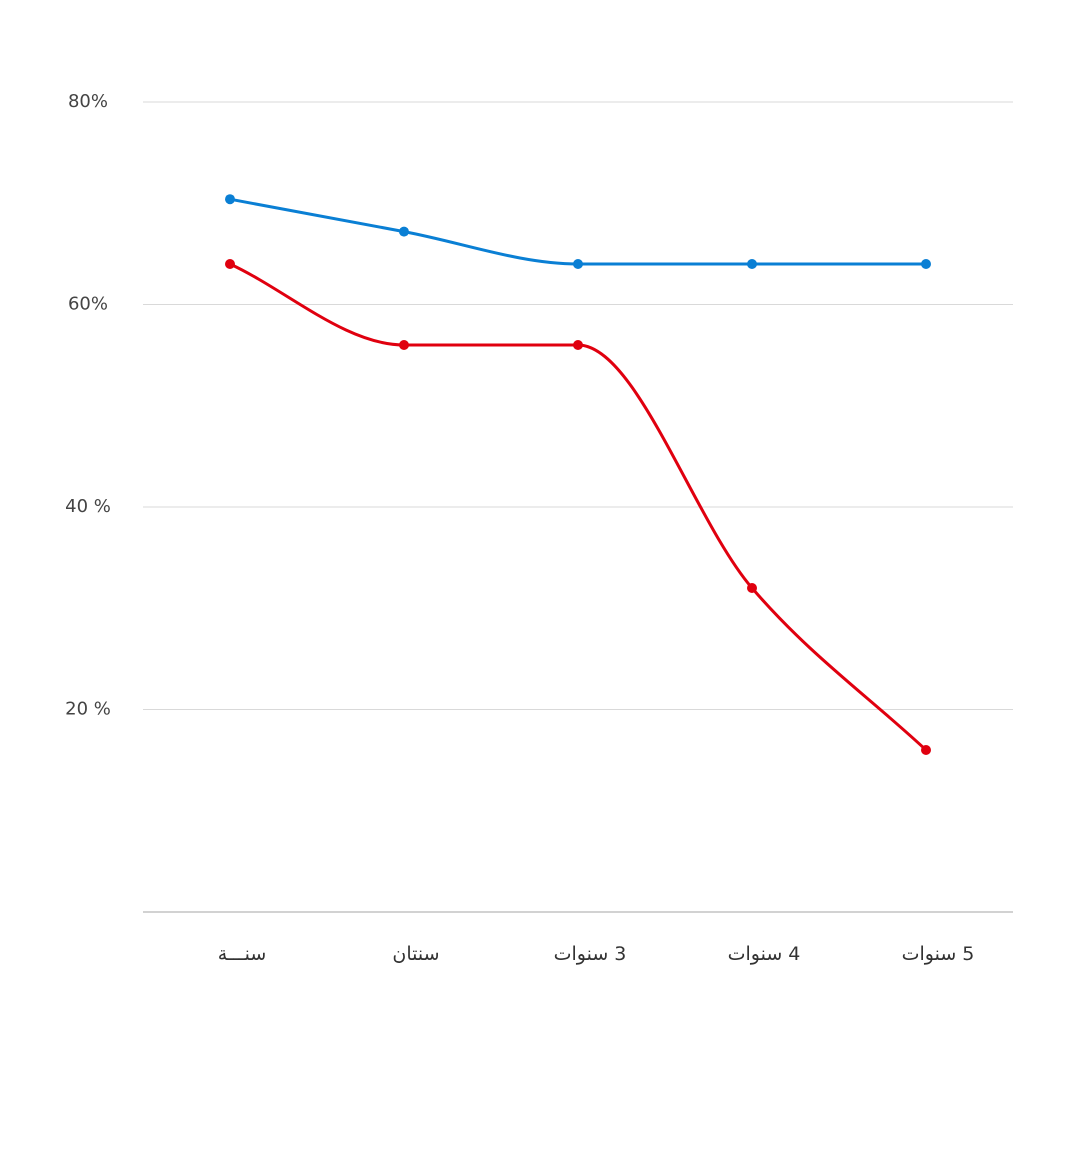 This screenshot has height=1152, width=1080. What do you see at coordinates (938, 954) in the screenshot?
I see `x-tick-label: 5 سنوات` at bounding box center [938, 954].